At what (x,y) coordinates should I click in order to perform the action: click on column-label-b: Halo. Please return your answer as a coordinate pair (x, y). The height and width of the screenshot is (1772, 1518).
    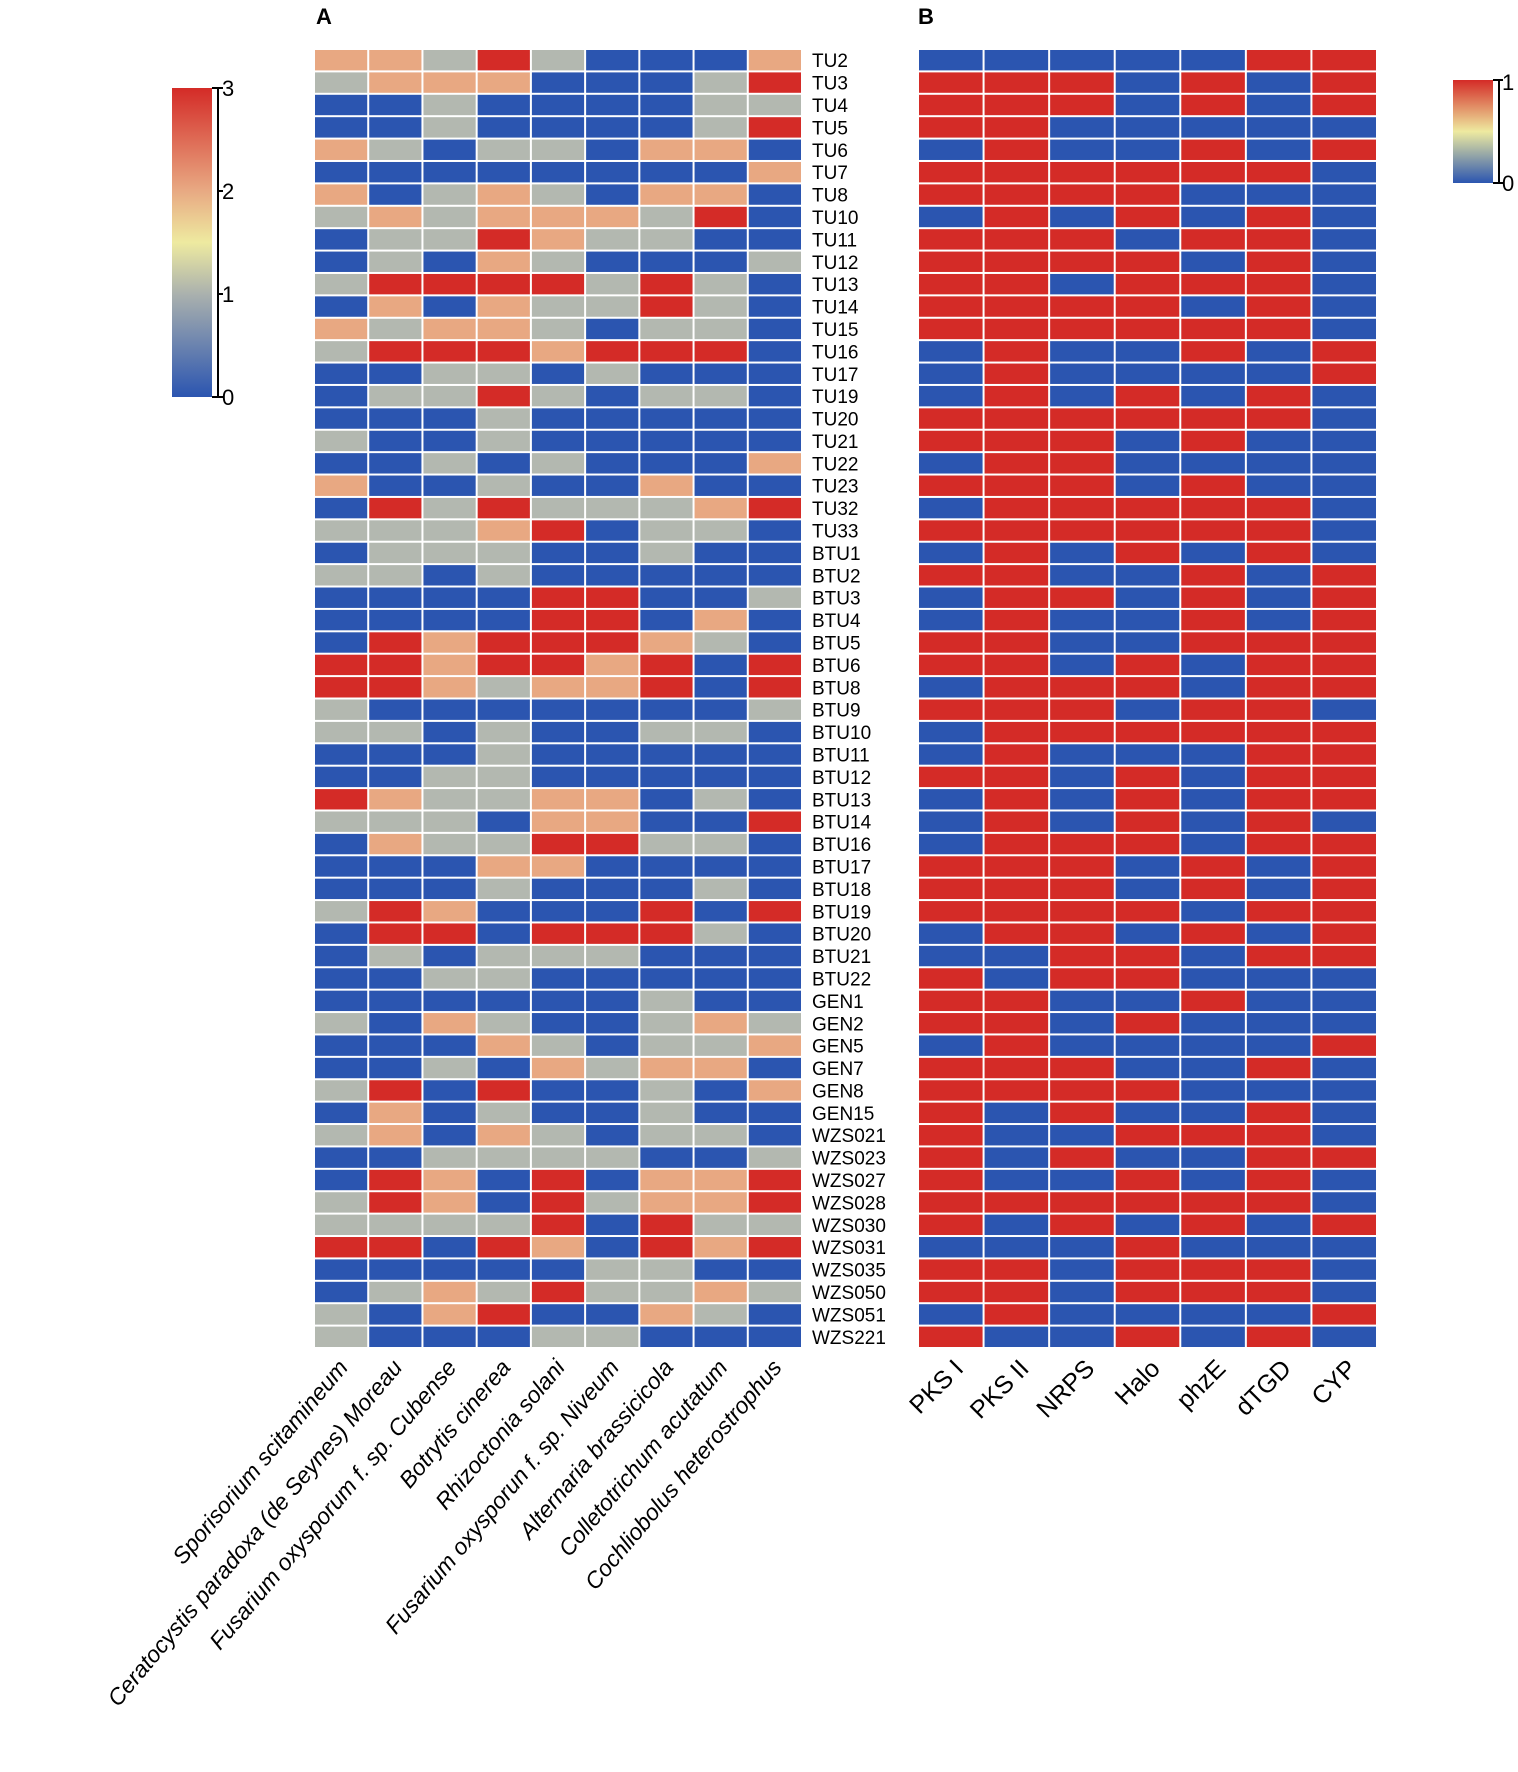
    Looking at the image, I should click on (1138, 1382).